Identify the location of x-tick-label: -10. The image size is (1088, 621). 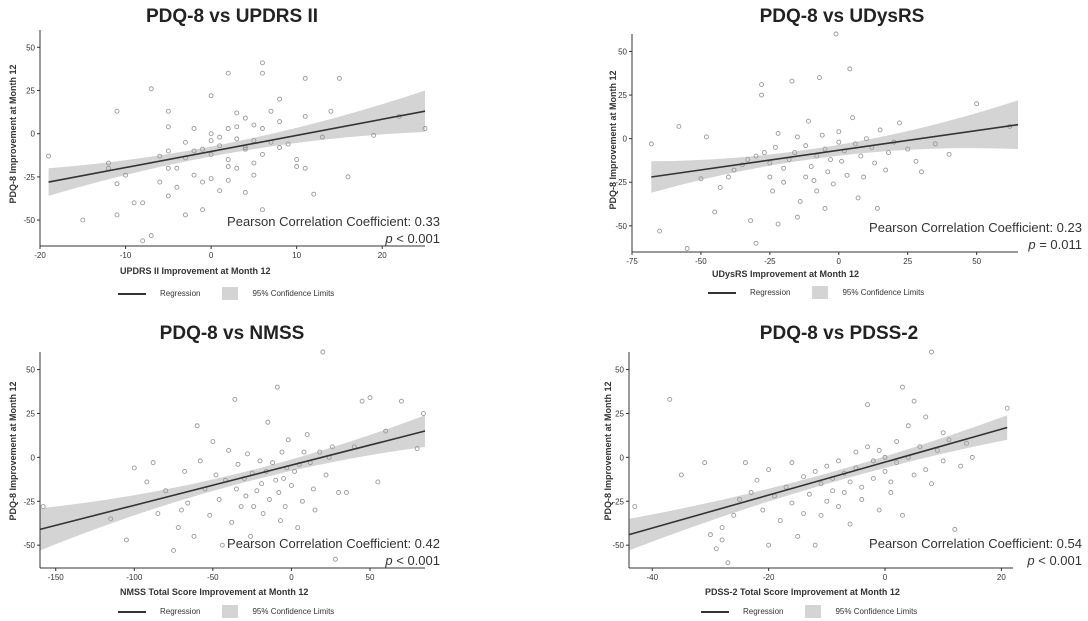
(126, 255).